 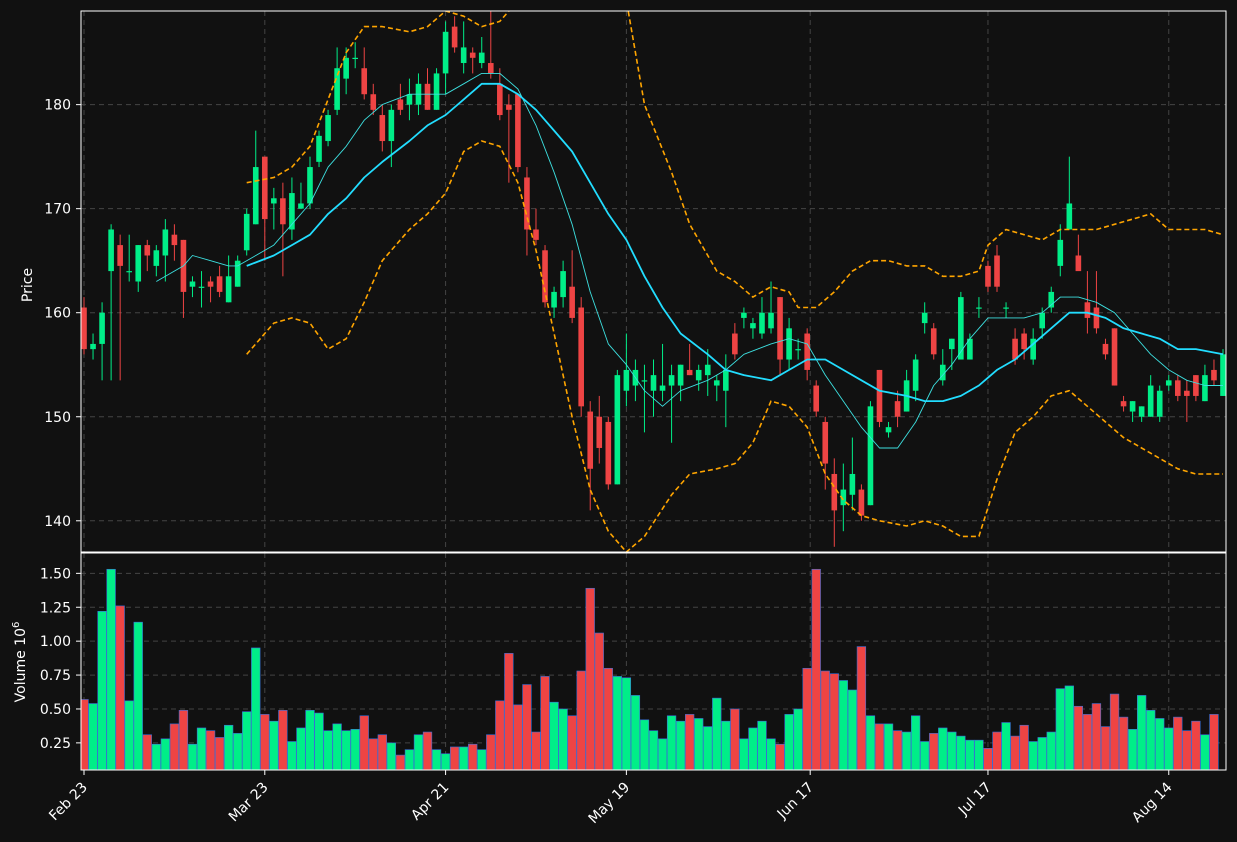 I want to click on volume-label-text: Volume, so click(x=21, y=676).